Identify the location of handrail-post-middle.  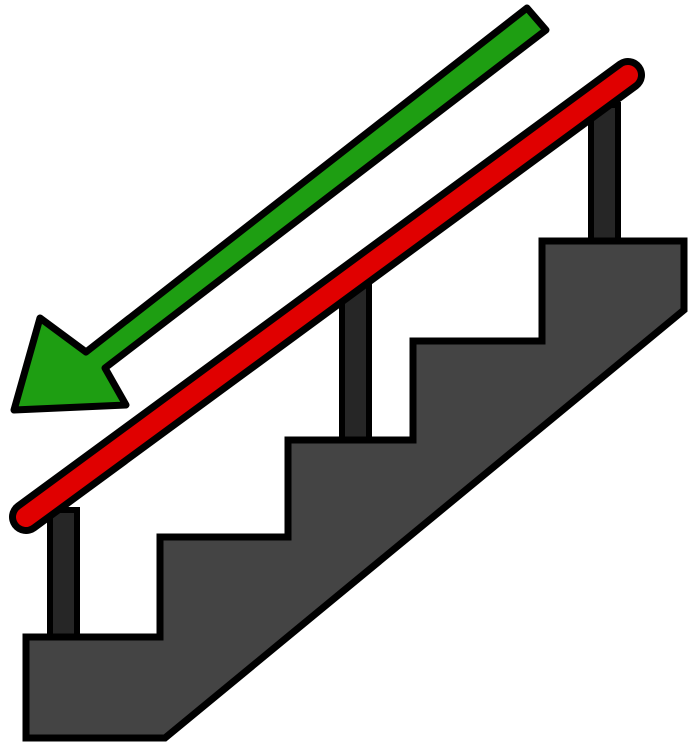
(355, 365).